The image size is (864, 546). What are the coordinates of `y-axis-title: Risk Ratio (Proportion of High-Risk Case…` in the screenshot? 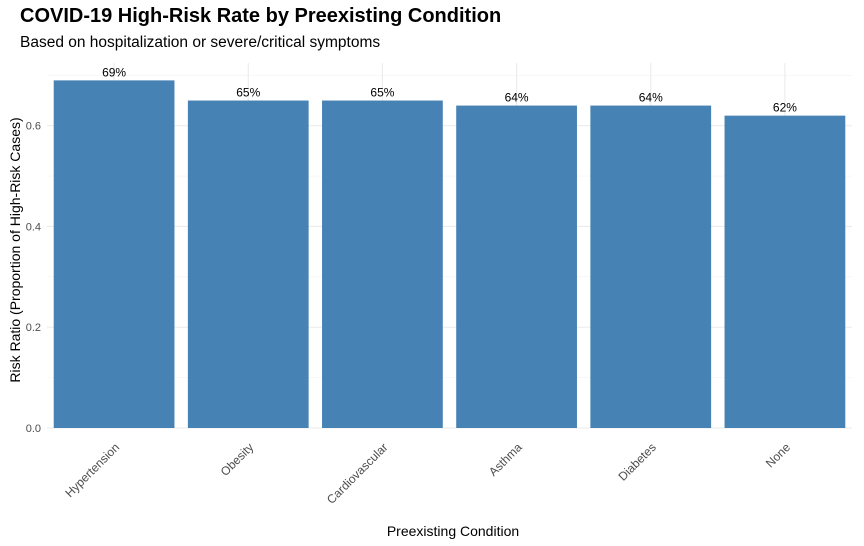 It's located at (15, 249).